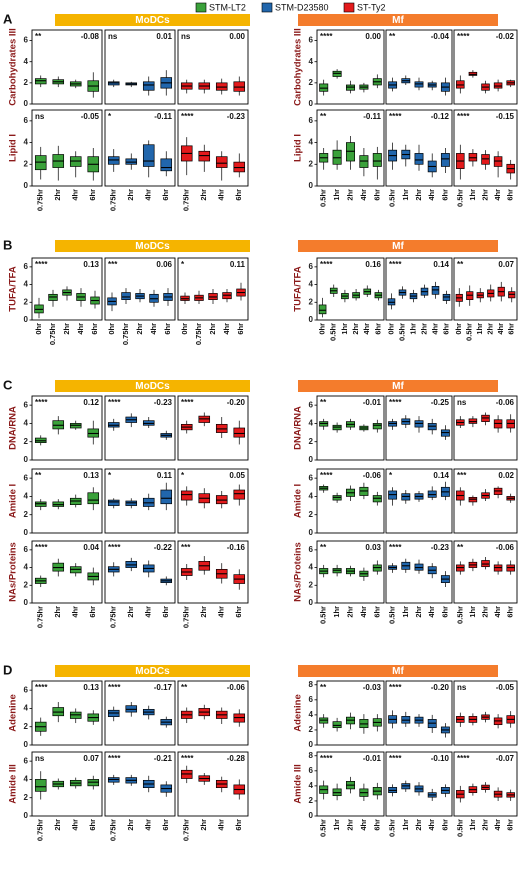  Describe the element at coordinates (90, 36) in the screenshot. I see `correlation: -0.08` at that location.